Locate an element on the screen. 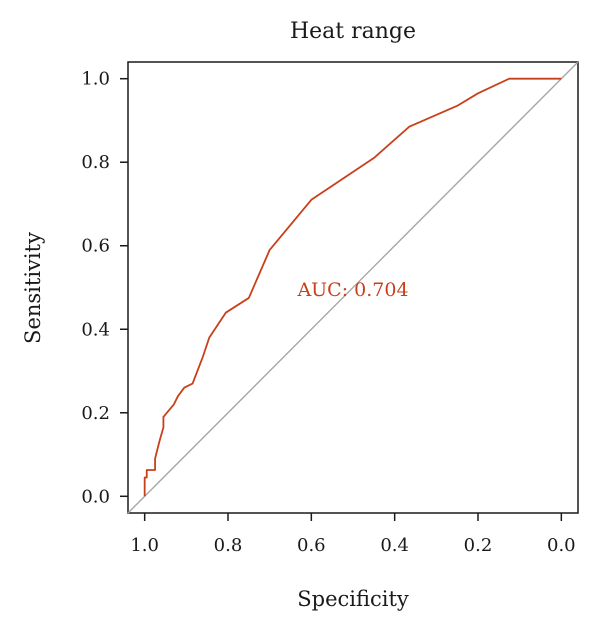 The width and height of the screenshot is (600, 635). x-tick-label: 1.0 is located at coordinates (144, 545).